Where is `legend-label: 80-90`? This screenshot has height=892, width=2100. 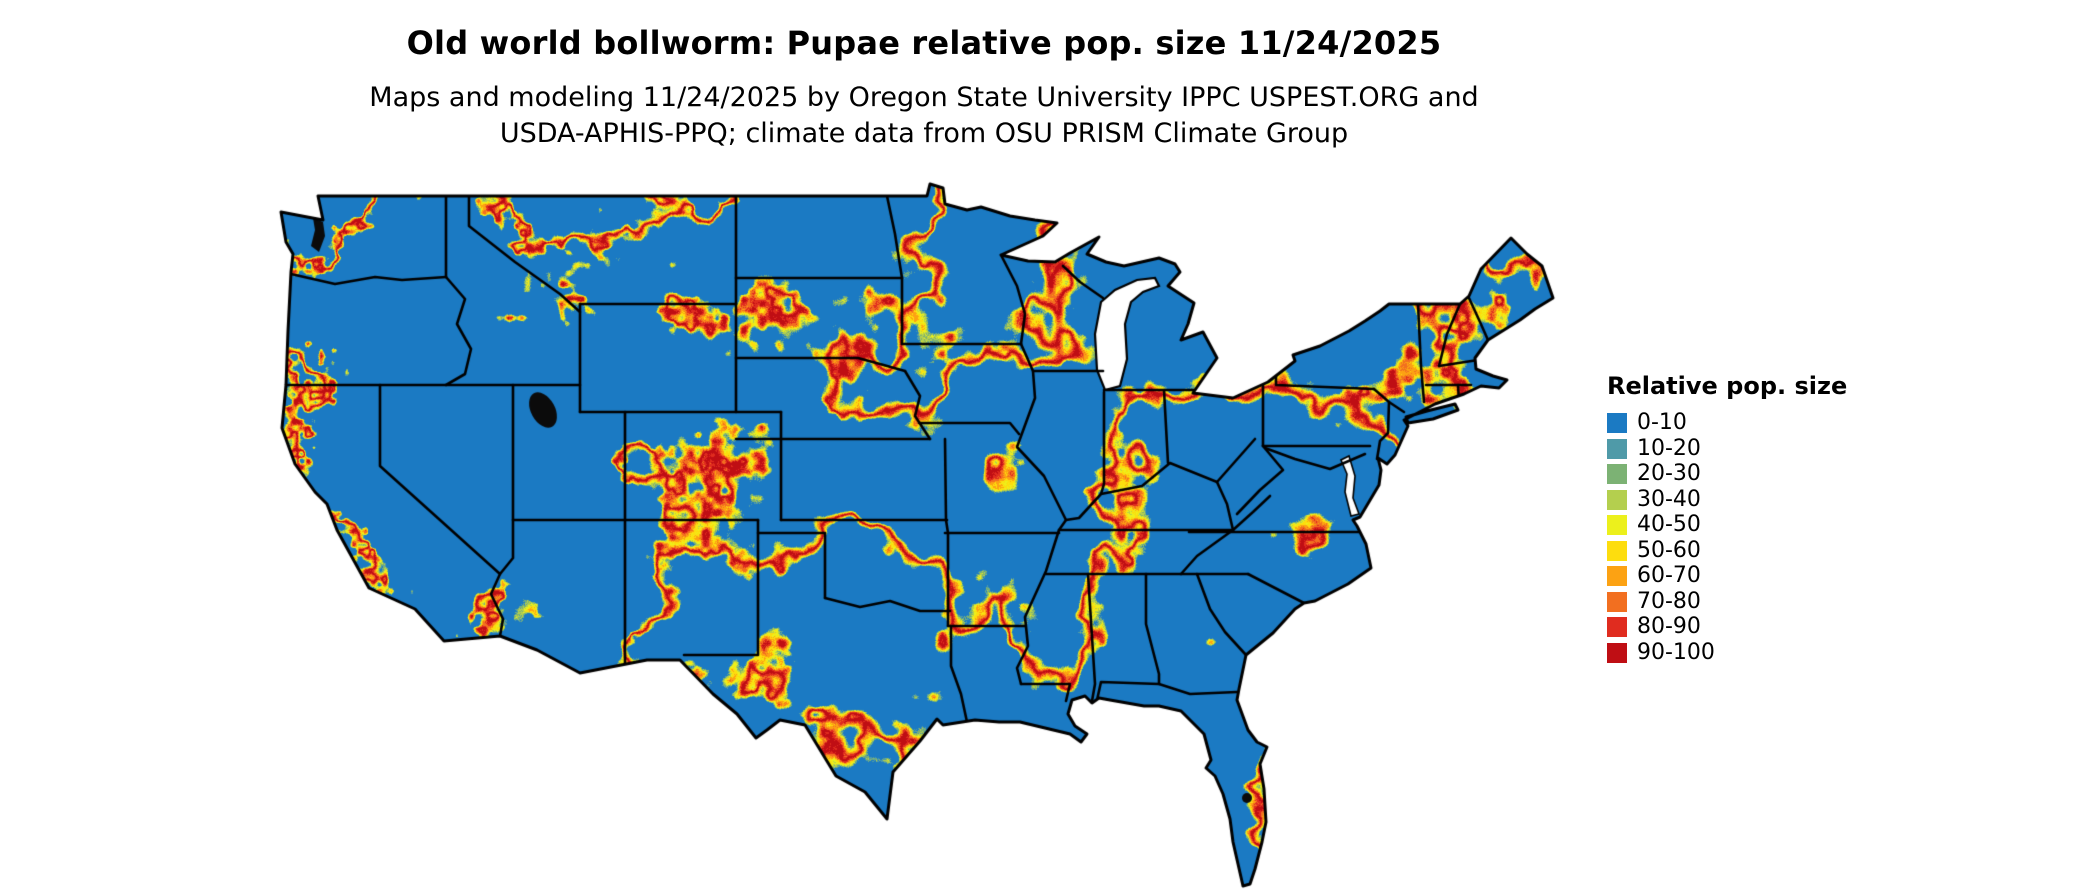 legend-label: 80-90 is located at coordinates (1669, 626).